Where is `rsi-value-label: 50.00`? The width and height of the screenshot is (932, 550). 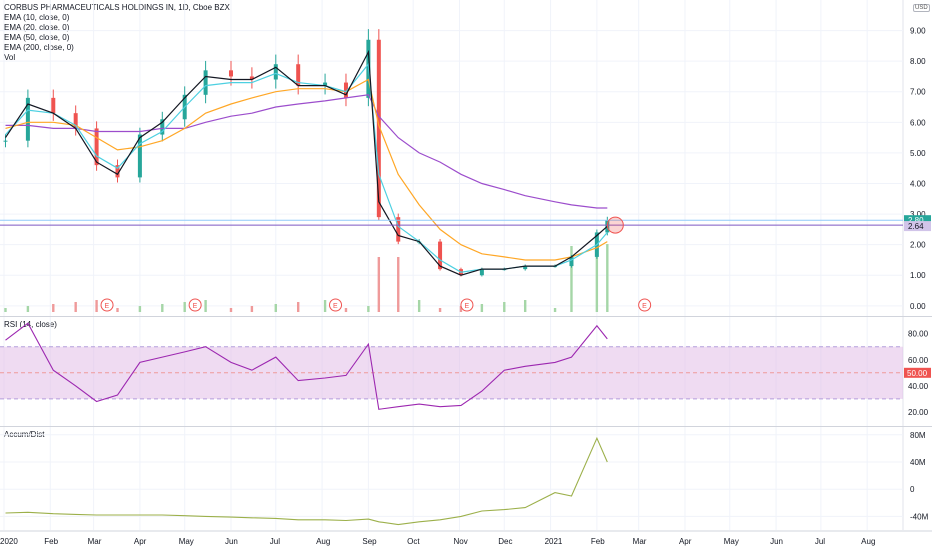
rsi-value-label: 50.00 is located at coordinates (917, 373).